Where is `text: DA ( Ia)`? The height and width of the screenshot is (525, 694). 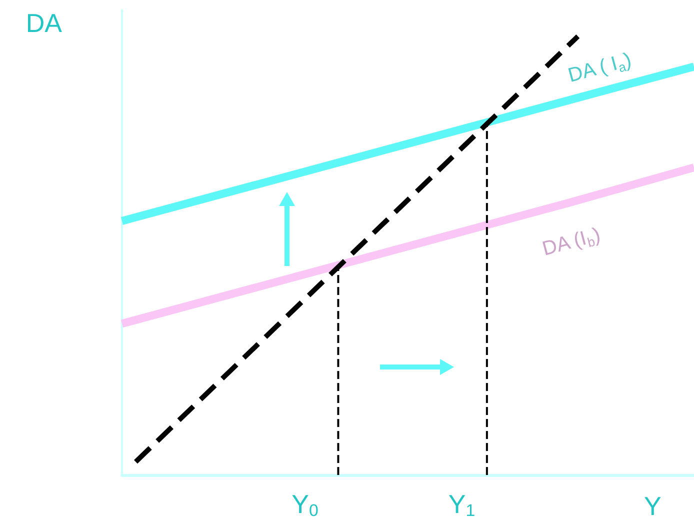
text: DA ( Ia) is located at coordinates (600, 68).